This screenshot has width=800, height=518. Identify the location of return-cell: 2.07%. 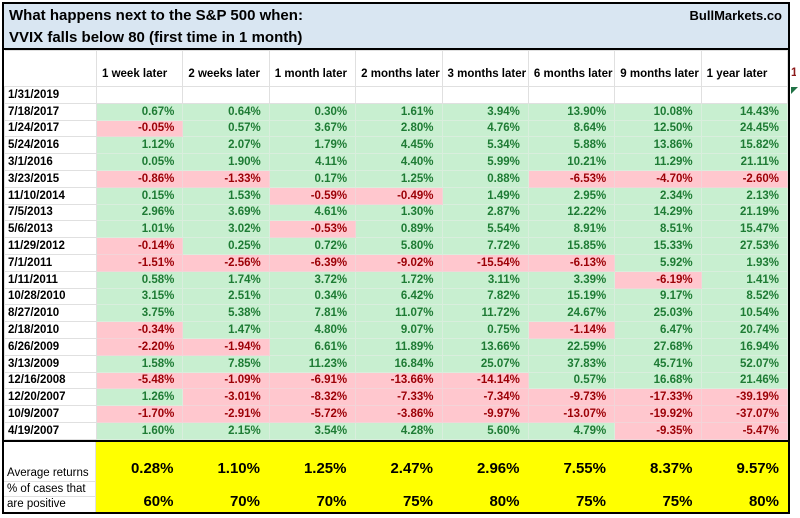
(226, 145).